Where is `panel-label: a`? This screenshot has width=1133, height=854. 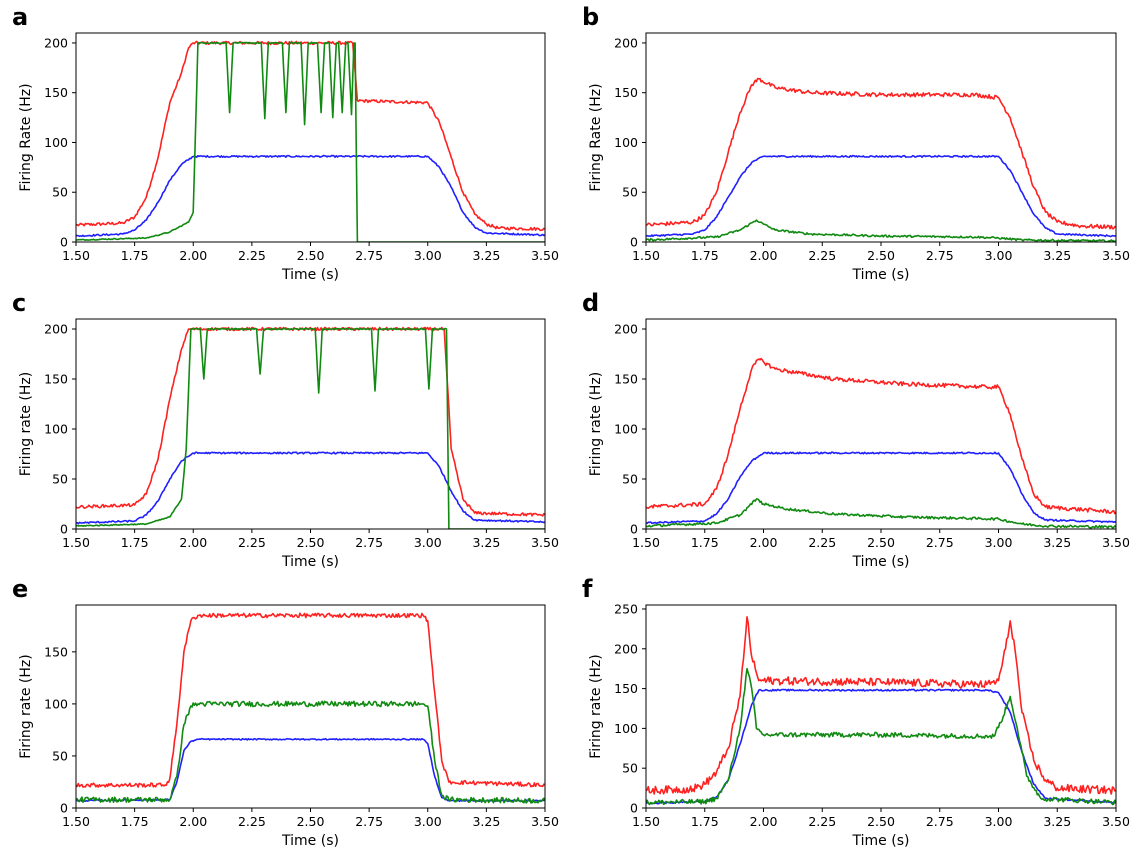 panel-label: a is located at coordinates (20, 17).